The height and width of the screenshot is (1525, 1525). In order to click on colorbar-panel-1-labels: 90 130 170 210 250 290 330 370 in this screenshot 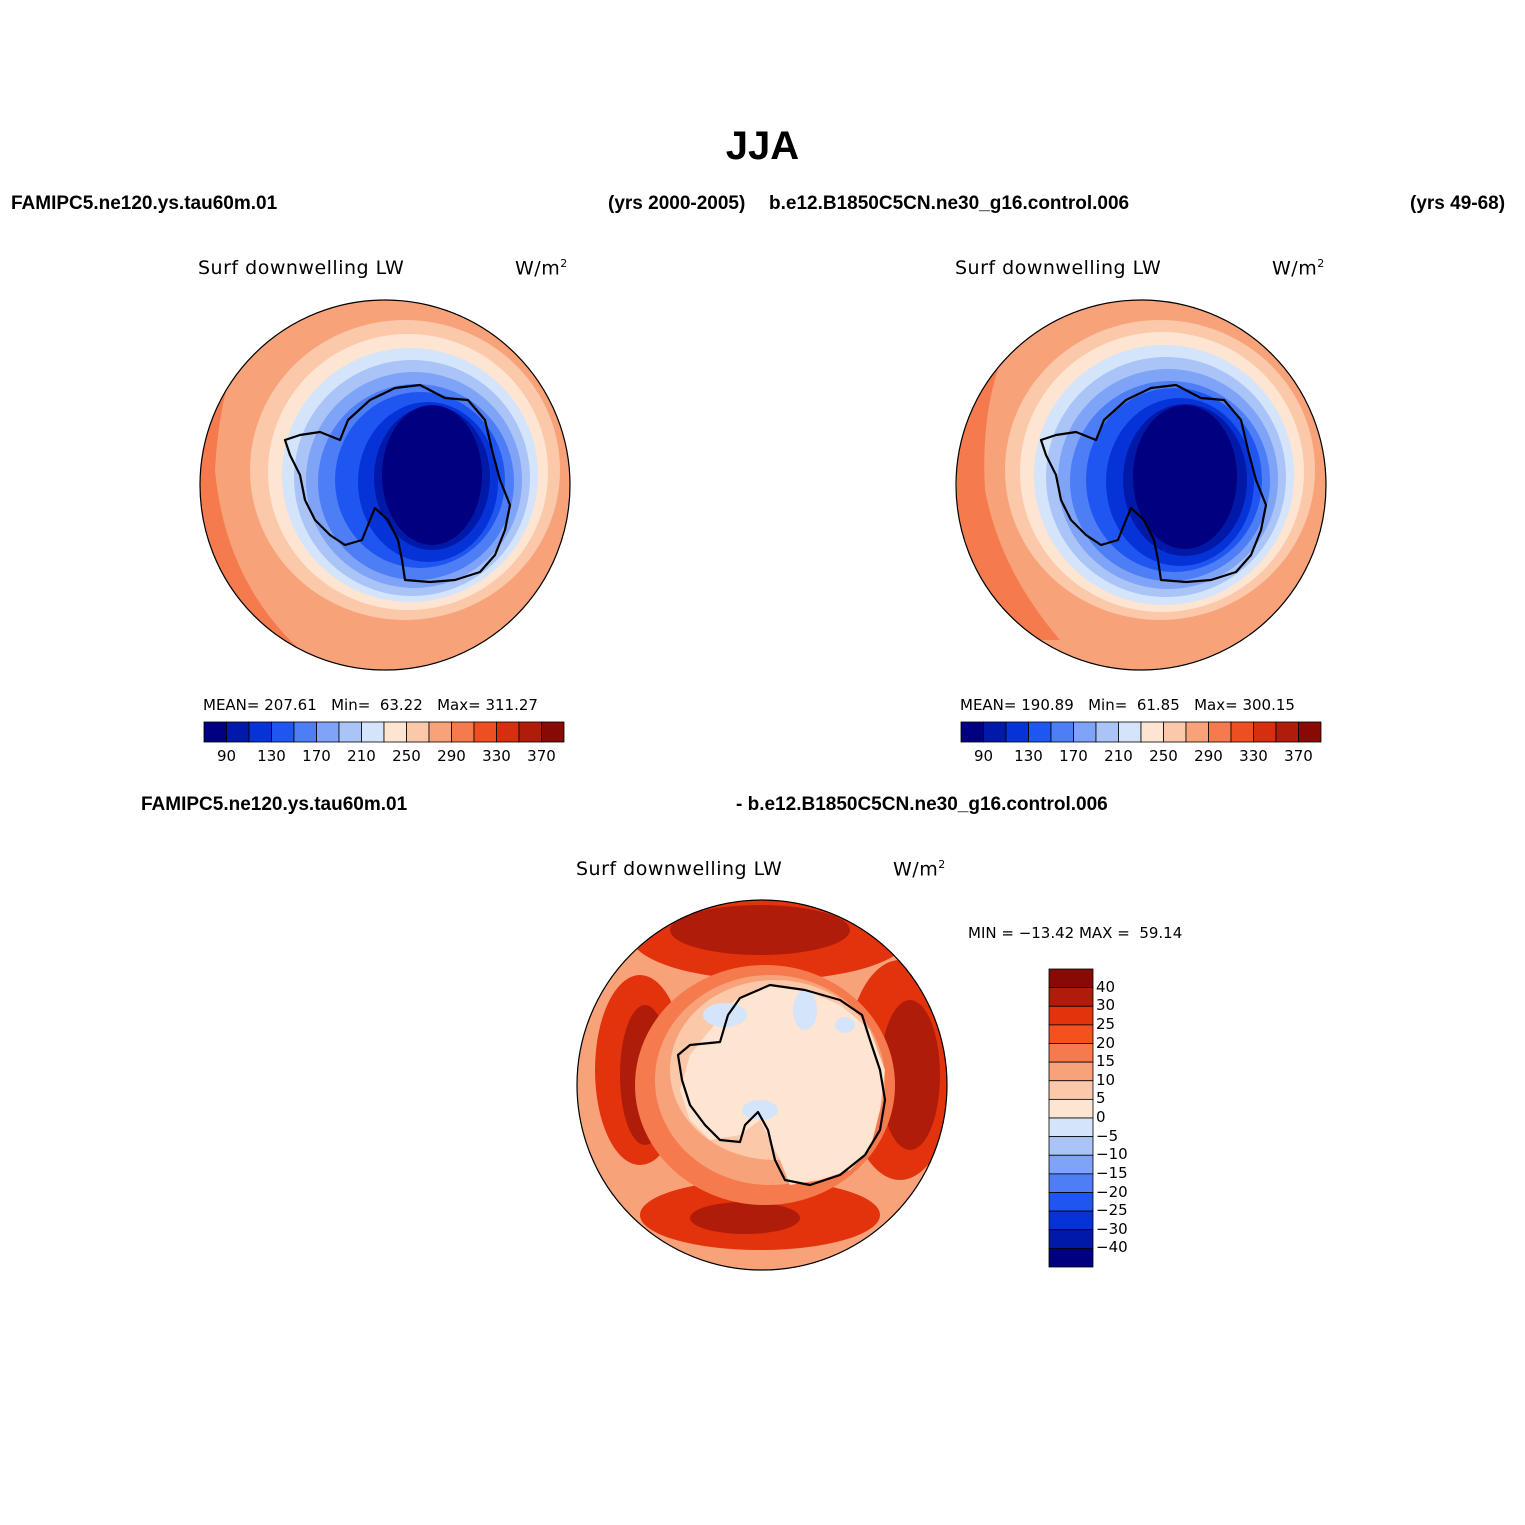, I will do `click(384, 757)`.